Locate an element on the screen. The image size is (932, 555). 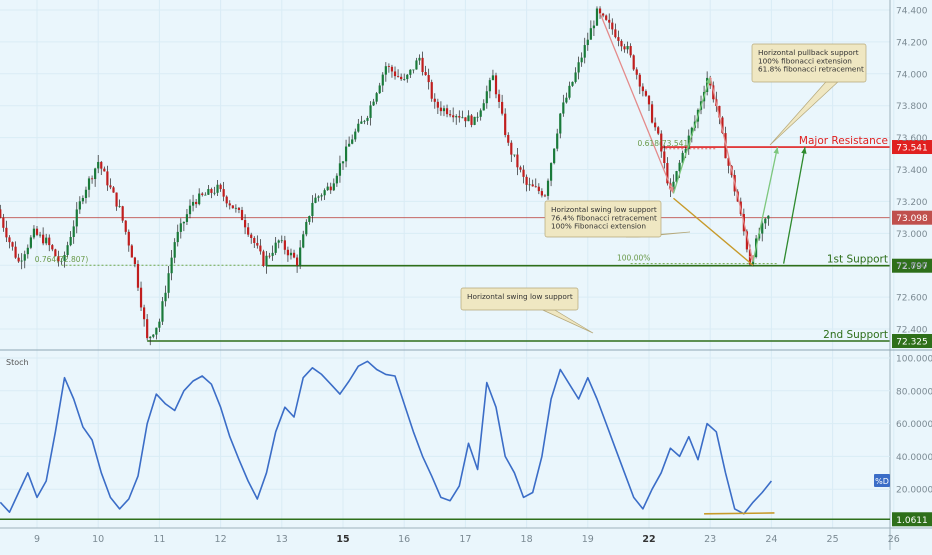
fib-arrow-up is located at coordinates (691, 135).